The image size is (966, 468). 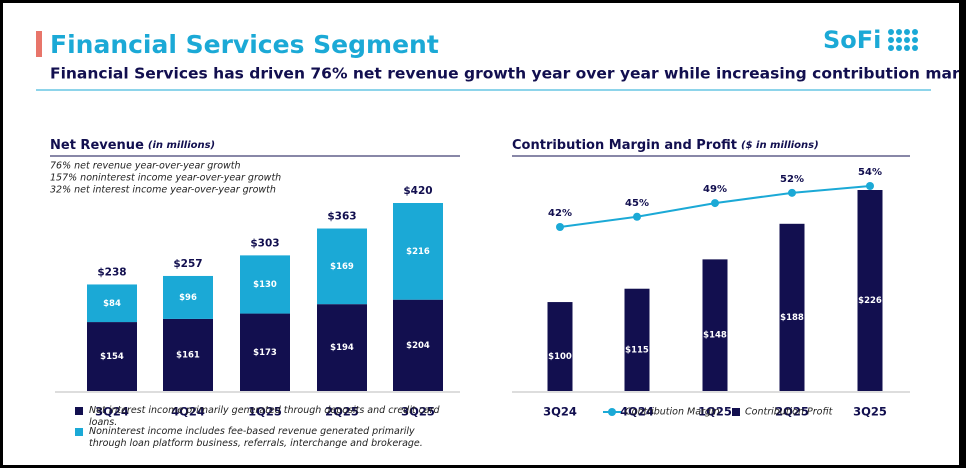 I want to click on bar-label: $226, so click(x=870, y=301).